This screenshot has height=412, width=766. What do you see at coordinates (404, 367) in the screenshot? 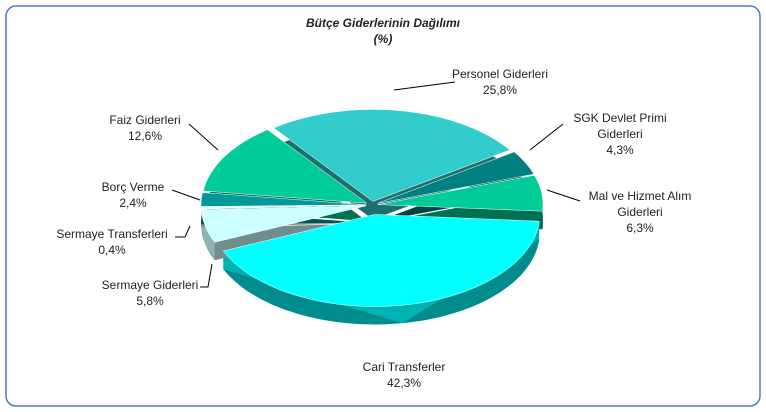
I see `category-label: Cari Transferler` at bounding box center [404, 367].